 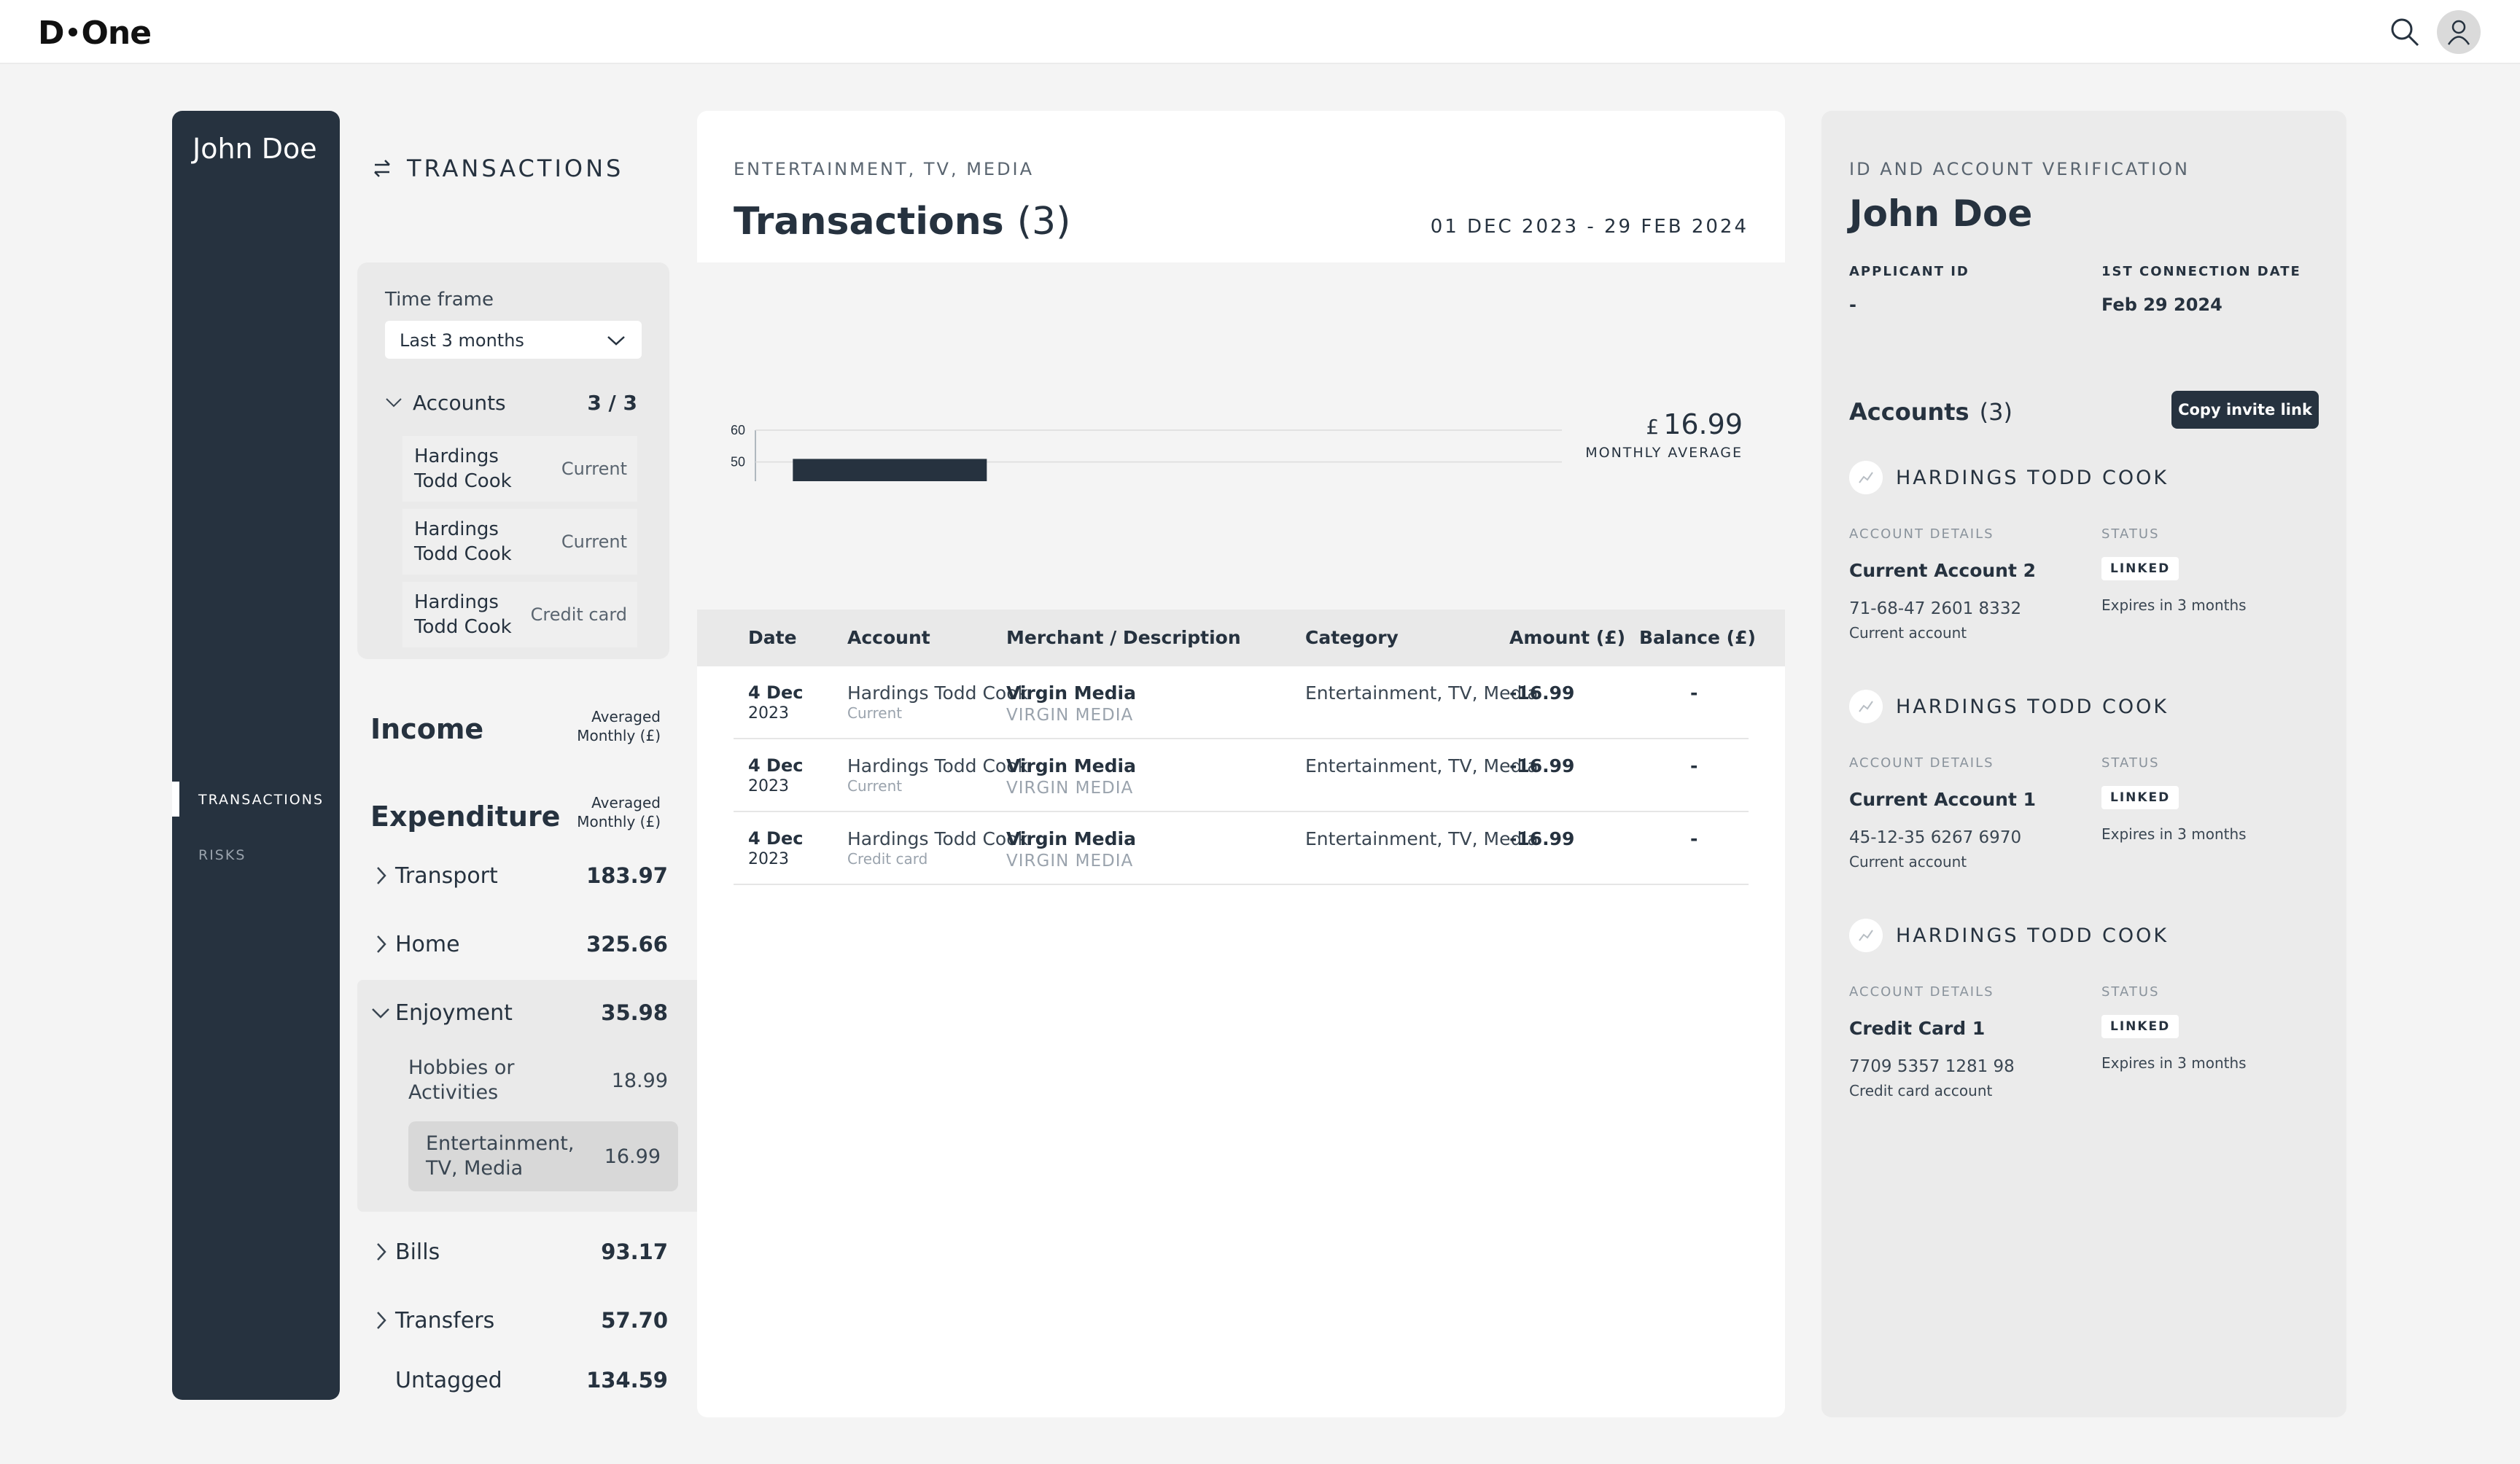 What do you see at coordinates (1694, 765) in the screenshot?
I see `row-balance: -` at bounding box center [1694, 765].